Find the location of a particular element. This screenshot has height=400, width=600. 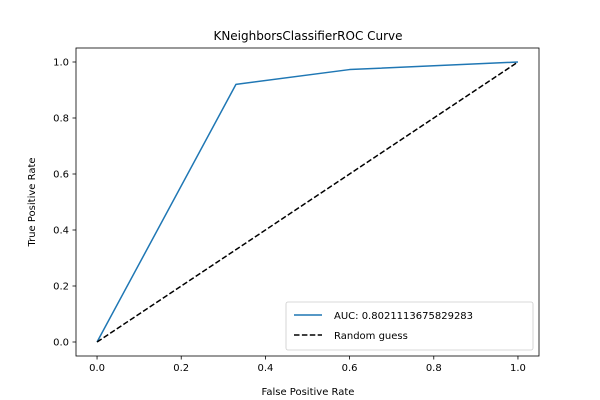

y-tick-label: 1.0 is located at coordinates (61, 63).